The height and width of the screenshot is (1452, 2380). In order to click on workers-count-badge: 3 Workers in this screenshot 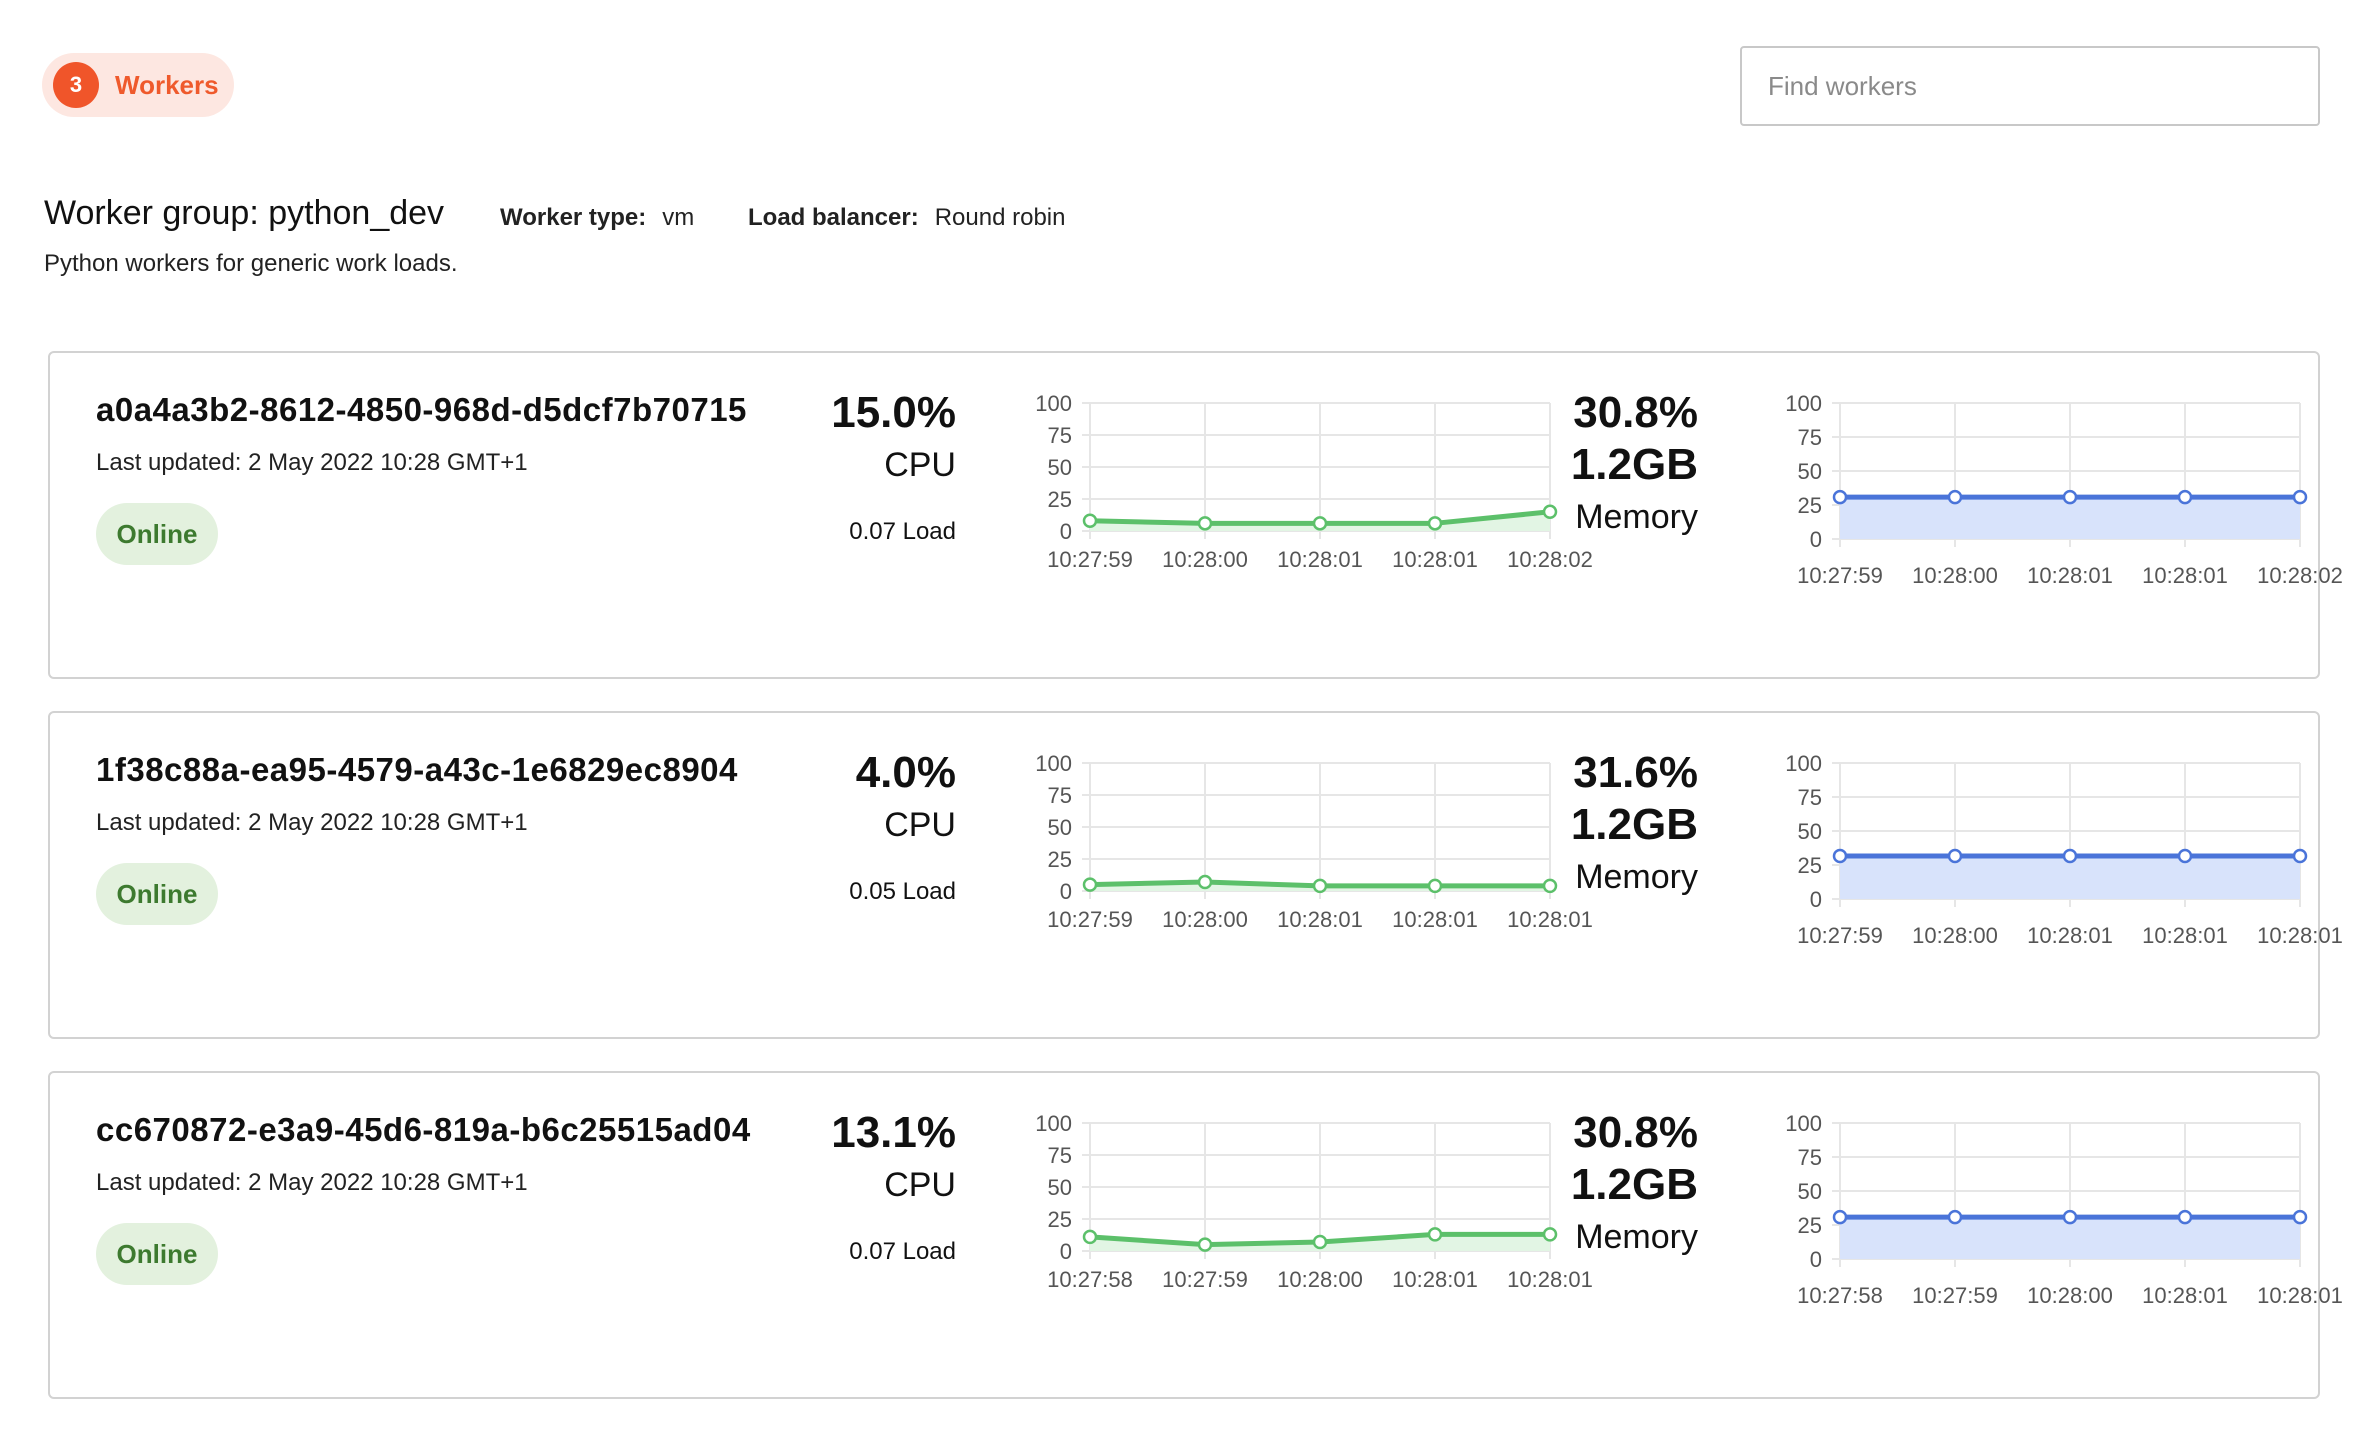, I will do `click(138, 85)`.